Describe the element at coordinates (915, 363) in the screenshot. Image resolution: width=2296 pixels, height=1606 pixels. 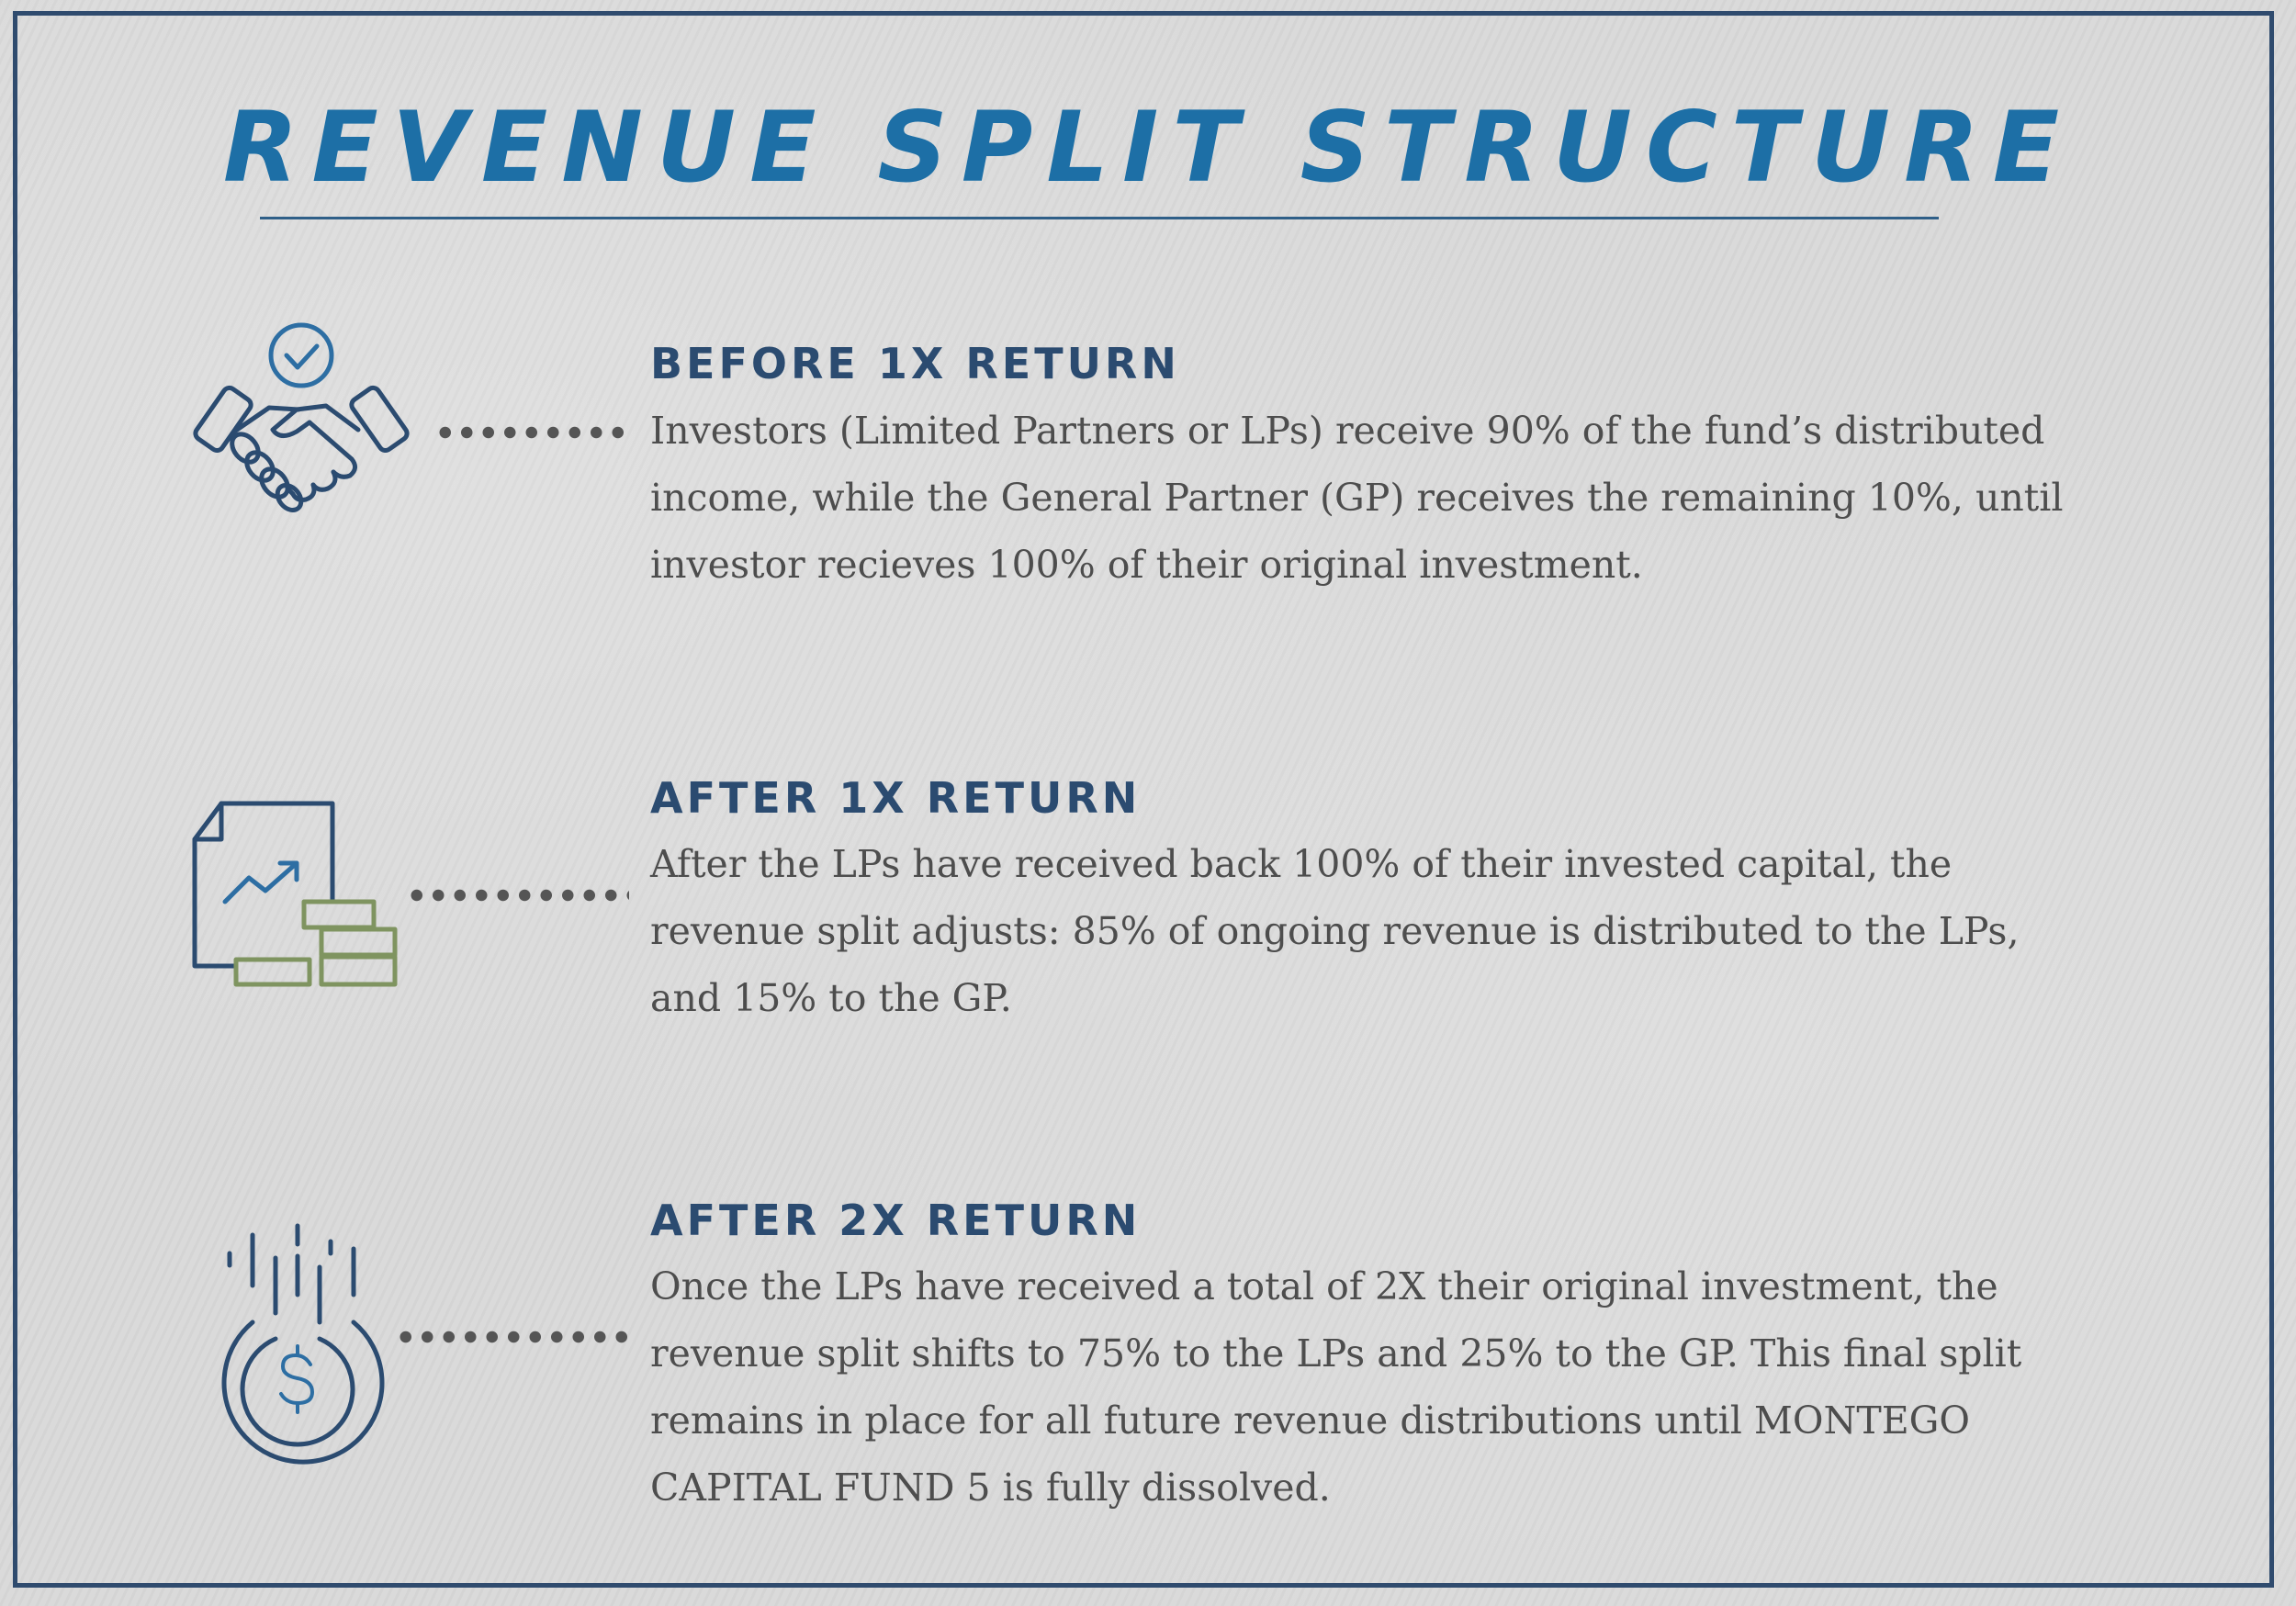
I see `section-heading-before-1x: BEFORE 1X RETURN` at that location.